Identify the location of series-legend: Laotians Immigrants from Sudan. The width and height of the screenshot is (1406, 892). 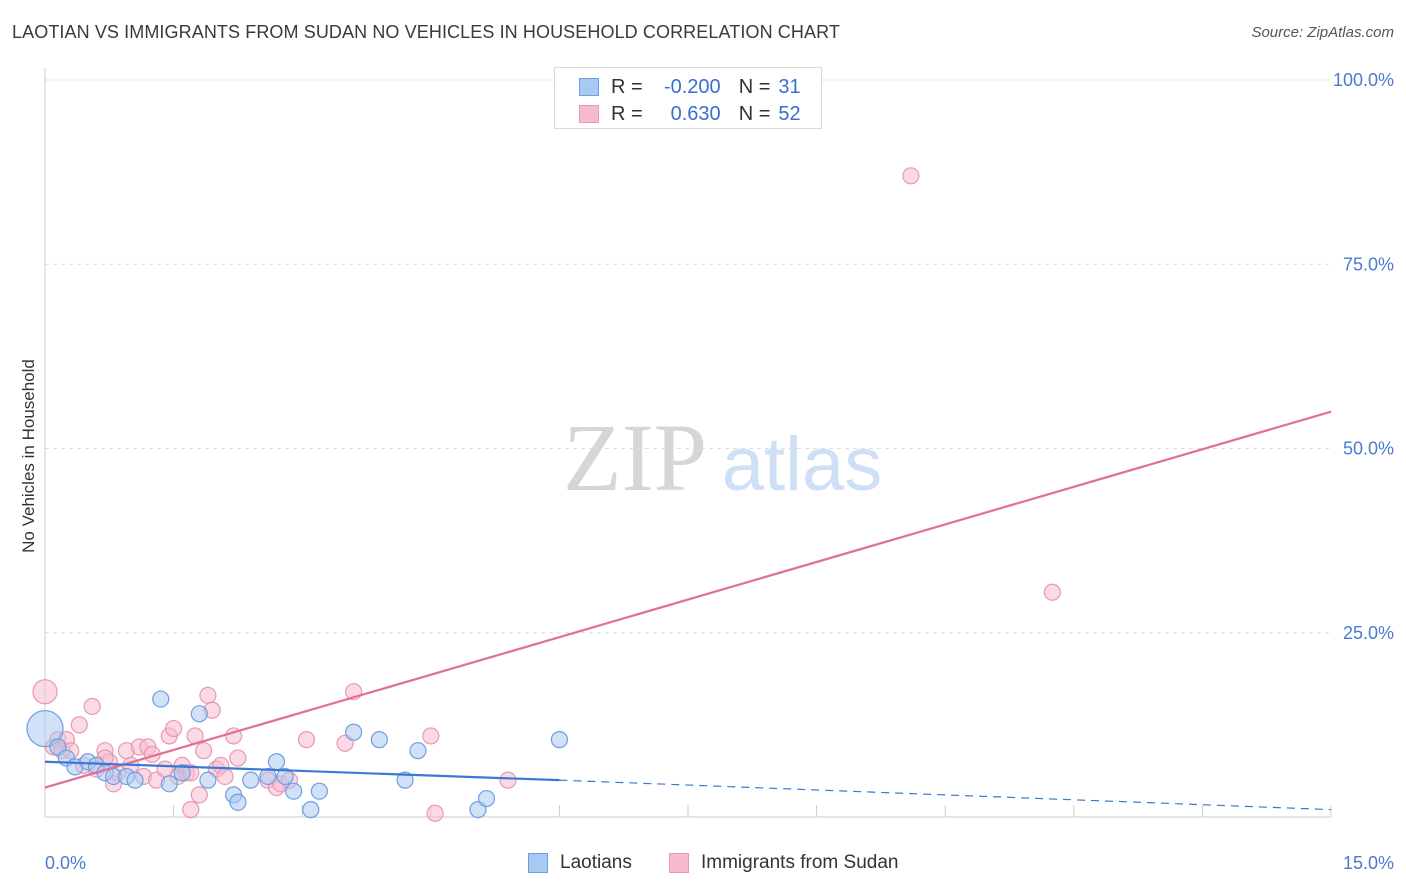
(703, 865).